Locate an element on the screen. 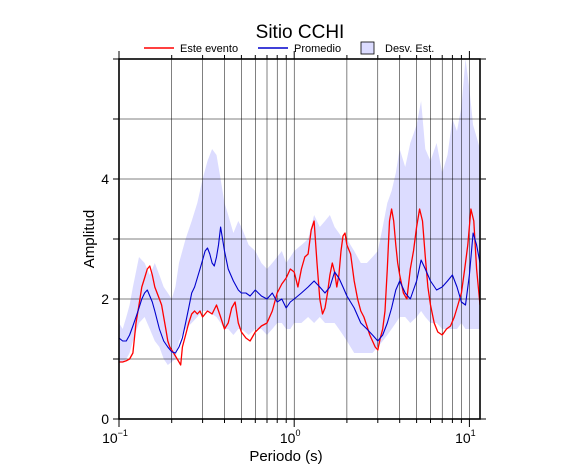 This screenshot has height=475, width=586. y-tick-label: 4 is located at coordinates (105, 179).